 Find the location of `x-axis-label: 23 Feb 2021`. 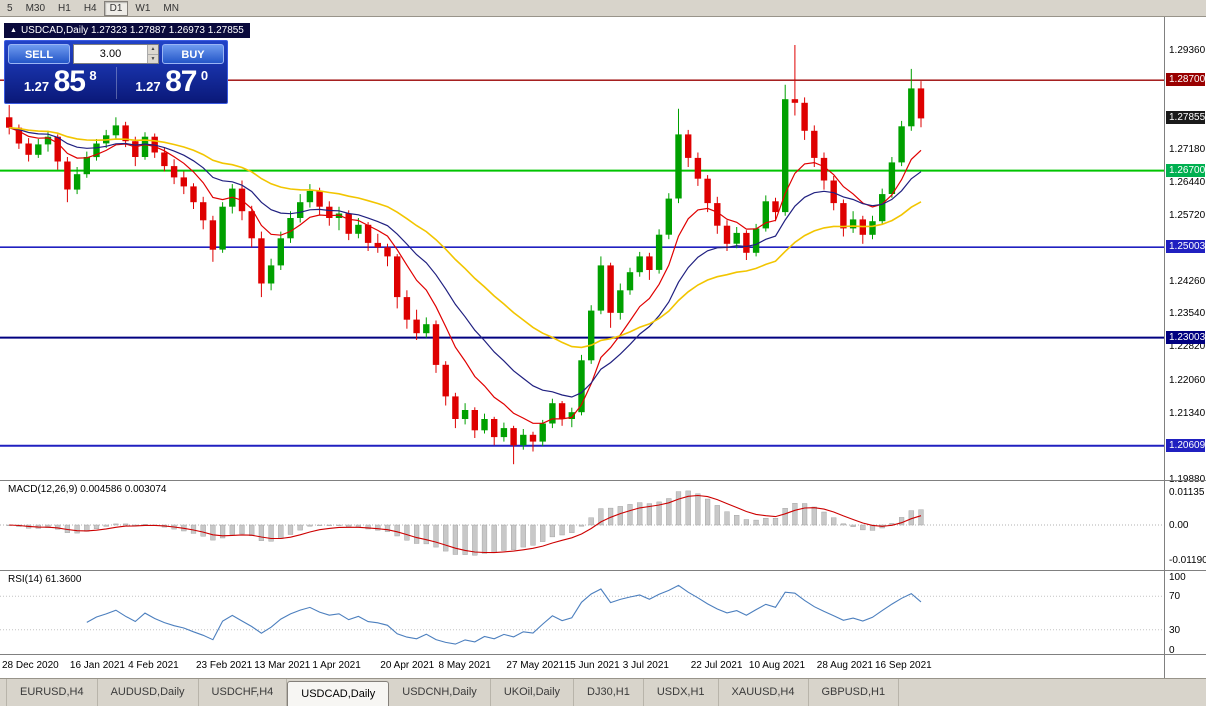

x-axis-label: 23 Feb 2021 is located at coordinates (224, 665).